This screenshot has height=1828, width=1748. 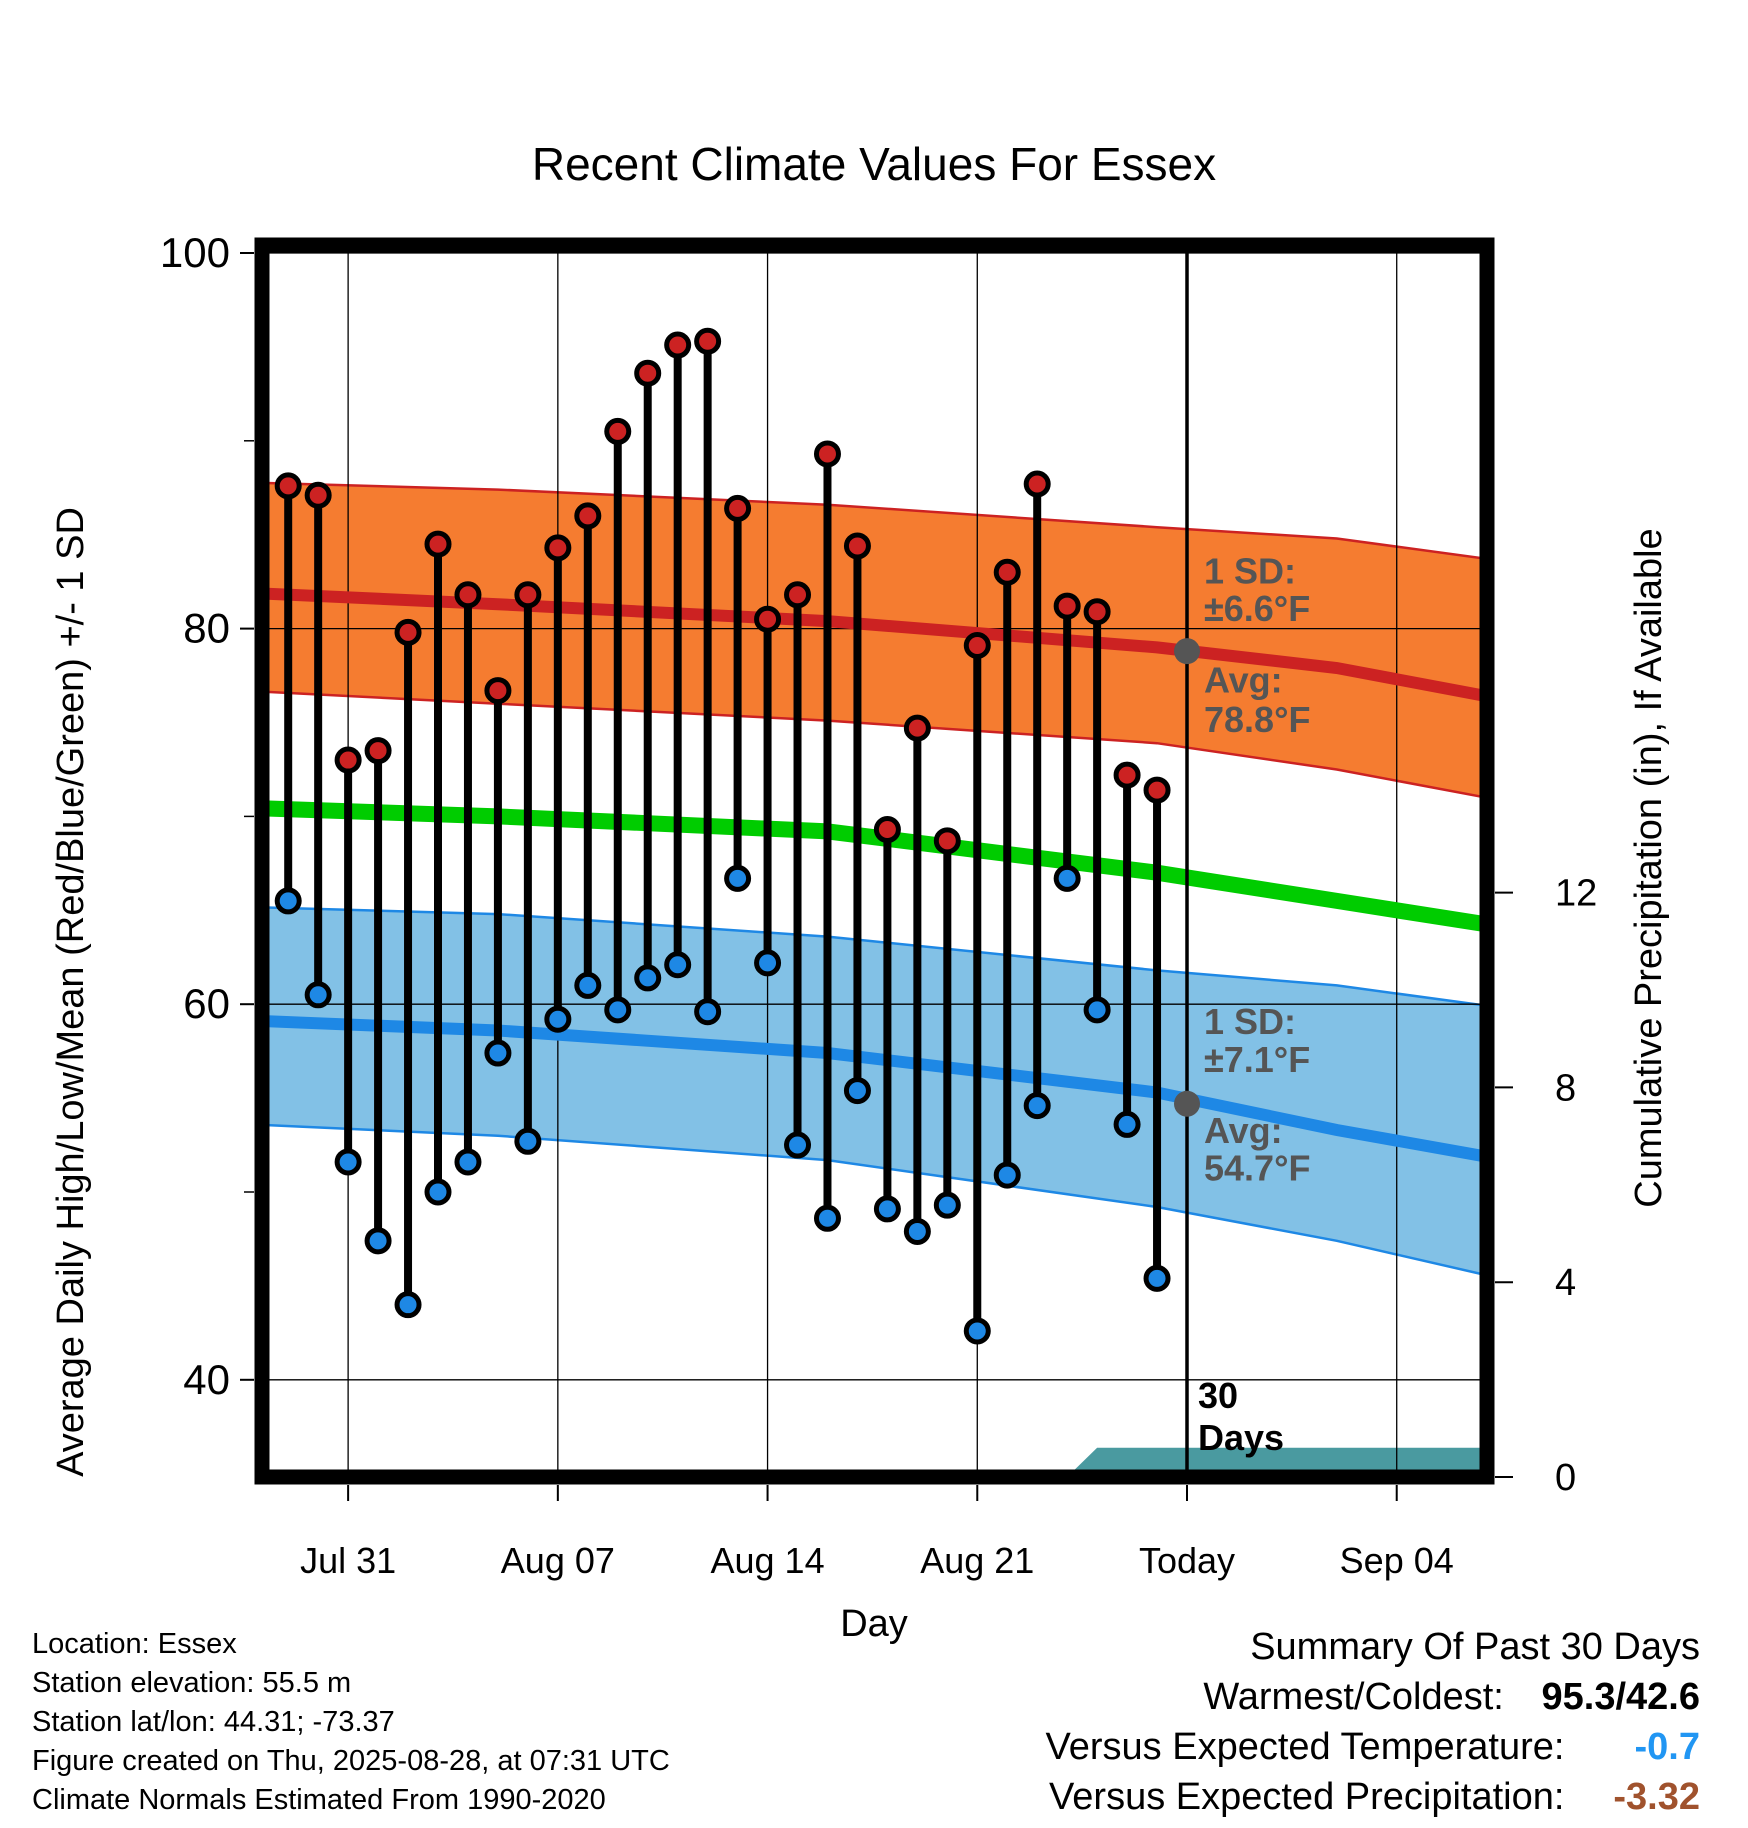 What do you see at coordinates (1307, 1797) in the screenshot?
I see `summary-precip-label: Versus Expected Precipitation:` at bounding box center [1307, 1797].